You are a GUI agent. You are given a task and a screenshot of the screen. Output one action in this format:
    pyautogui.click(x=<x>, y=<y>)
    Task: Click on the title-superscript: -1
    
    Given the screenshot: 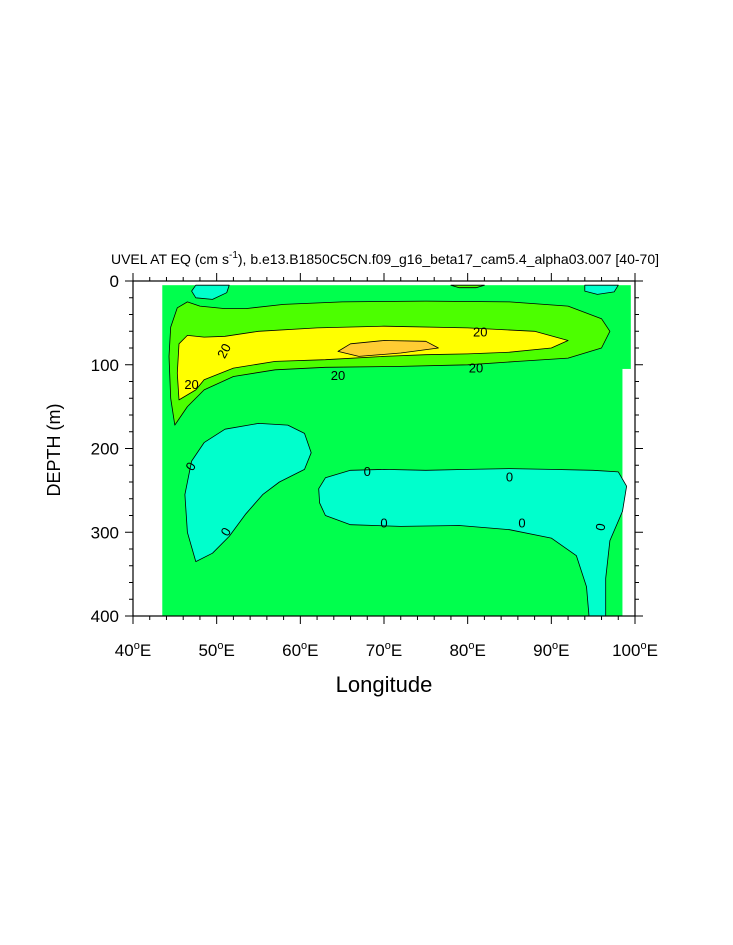 What is the action you would take?
    pyautogui.click(x=233, y=255)
    